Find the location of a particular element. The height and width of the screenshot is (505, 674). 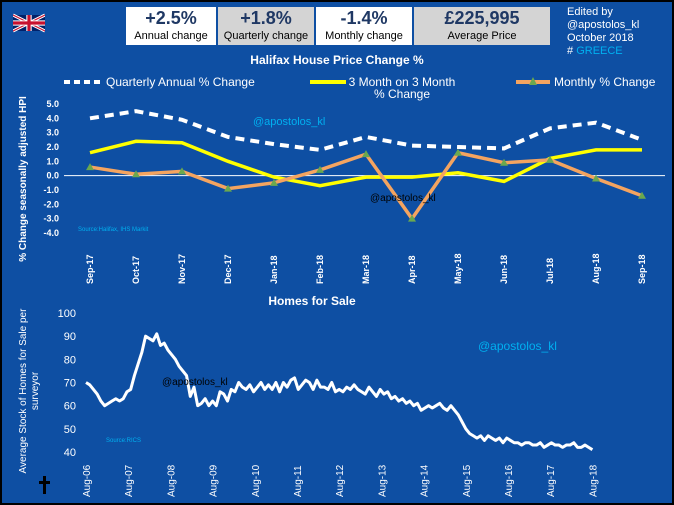

x-tick-label: Aug-14 is located at coordinates (425, 480).